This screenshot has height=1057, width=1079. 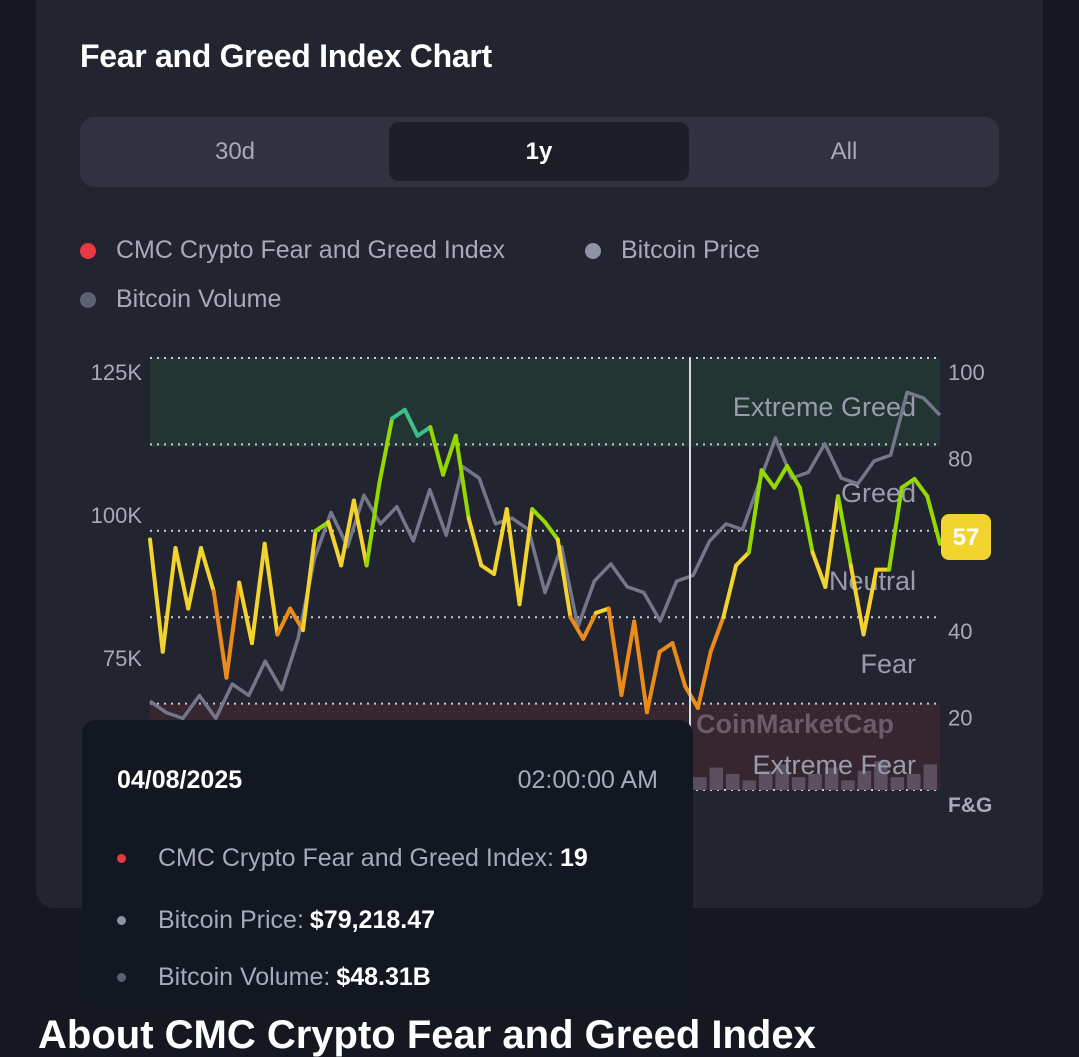 I want to click on left-axis-tick: 100K, so click(x=117, y=515).